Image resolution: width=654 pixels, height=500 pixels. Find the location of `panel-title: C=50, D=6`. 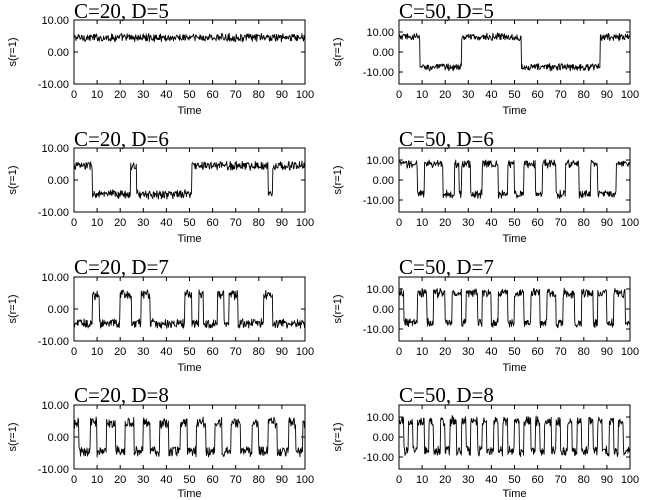

panel-title: C=50, D=6 is located at coordinates (446, 139).